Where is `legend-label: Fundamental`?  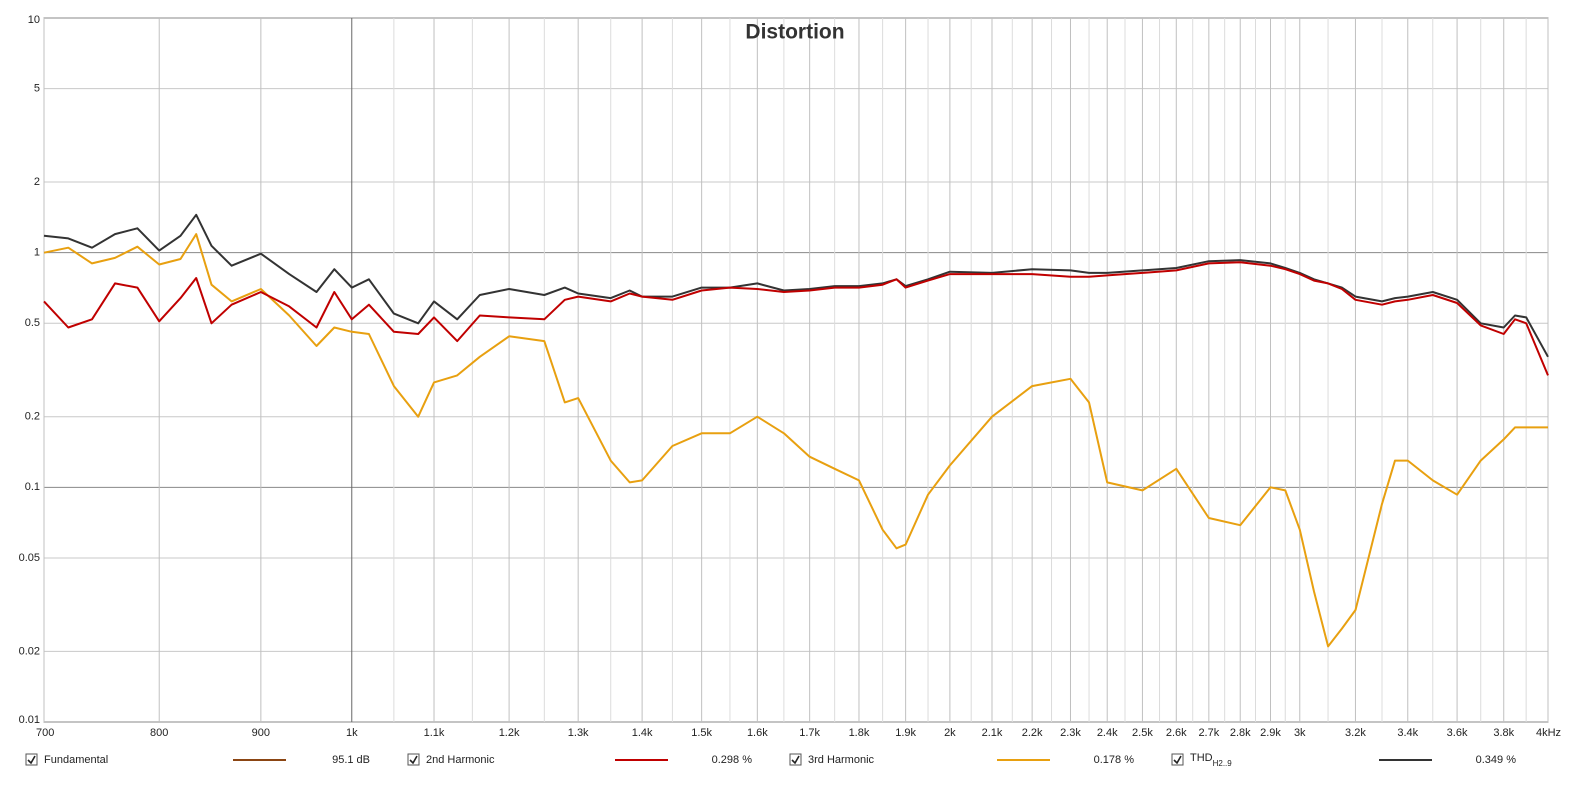 legend-label: Fundamental is located at coordinates (76, 760).